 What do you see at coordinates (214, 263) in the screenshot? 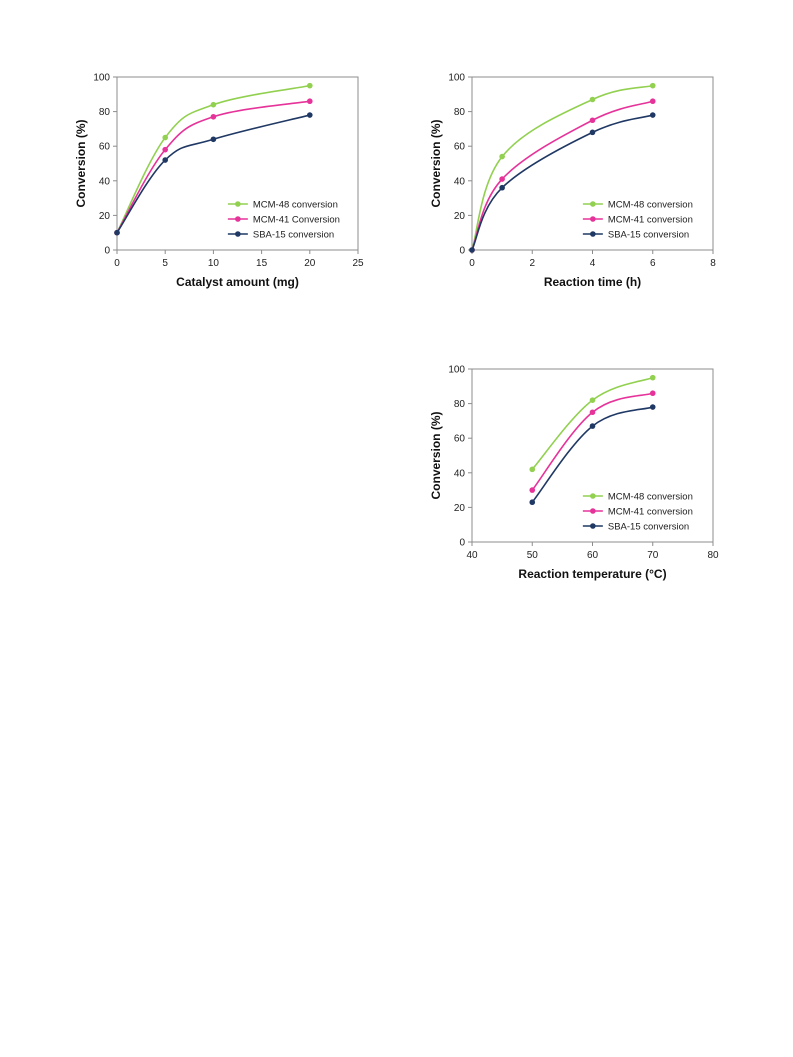
I see `x-tick-label: 10` at bounding box center [214, 263].